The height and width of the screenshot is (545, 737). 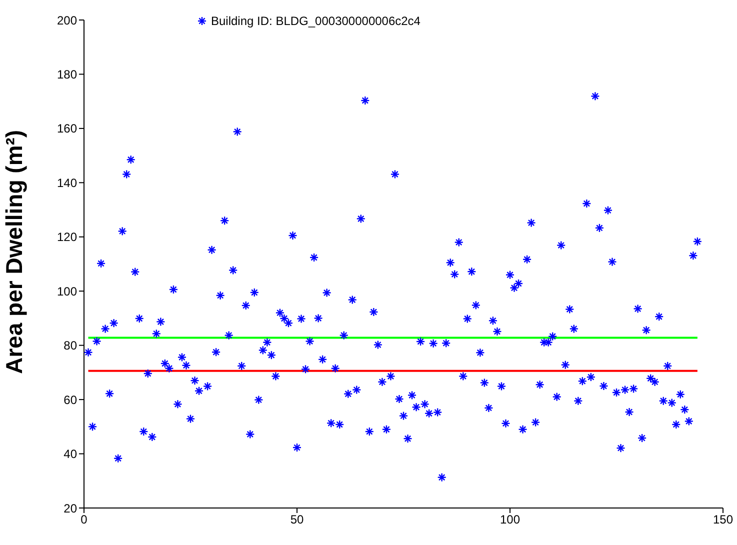 I want to click on y-axis-title: Area per Dwelling (m²), so click(x=14, y=252).